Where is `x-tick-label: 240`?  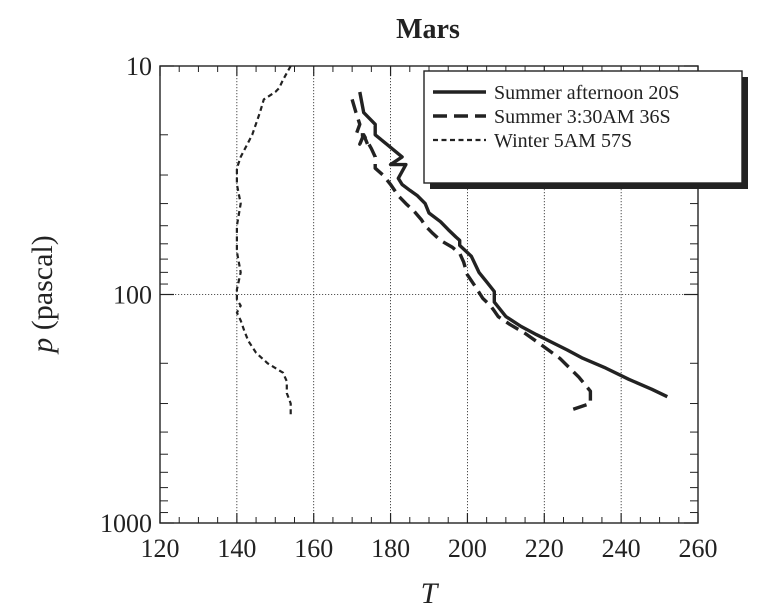
x-tick-label: 240 is located at coordinates (621, 548).